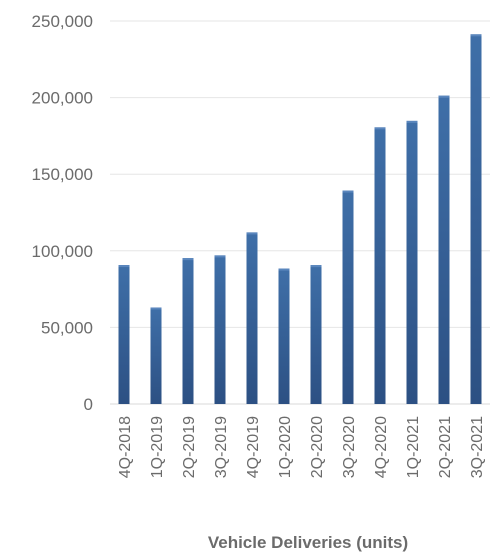  What do you see at coordinates (317, 447) in the screenshot?
I see `x-category-label: 2Q-2020` at bounding box center [317, 447].